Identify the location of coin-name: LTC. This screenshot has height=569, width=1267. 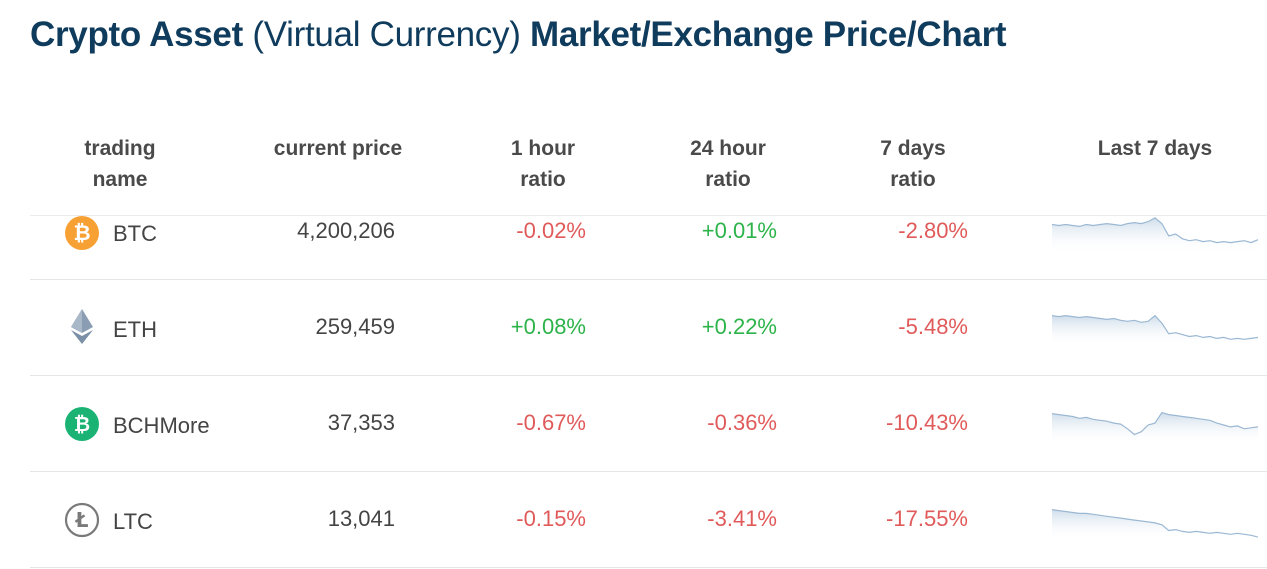
(133, 521).